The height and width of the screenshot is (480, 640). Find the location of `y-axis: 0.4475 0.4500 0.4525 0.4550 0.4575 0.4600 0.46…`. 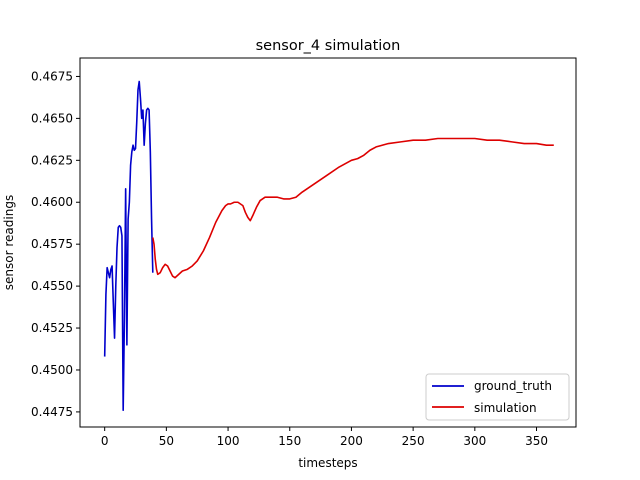

y-axis: 0.4475 0.4500 0.4525 0.4550 0.4575 0.4600 0.46… is located at coordinates (55, 244).